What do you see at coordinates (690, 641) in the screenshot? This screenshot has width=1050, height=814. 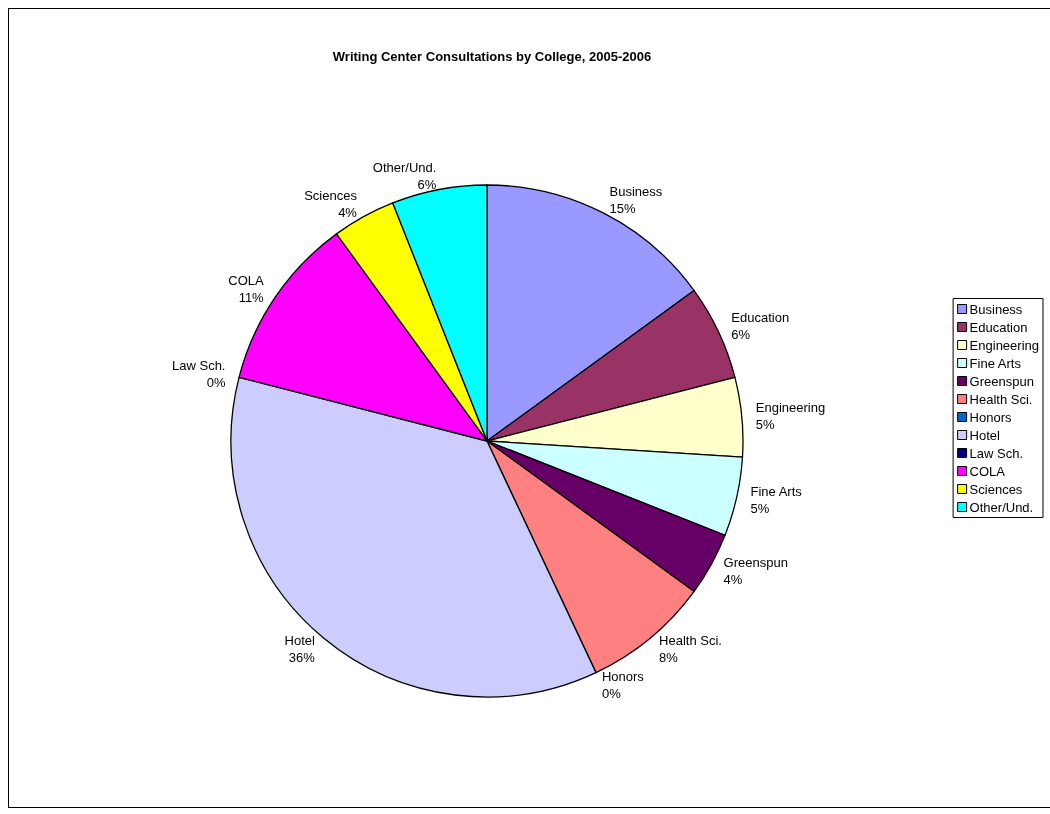 I see `slice-label: Health Sci.` at bounding box center [690, 641].